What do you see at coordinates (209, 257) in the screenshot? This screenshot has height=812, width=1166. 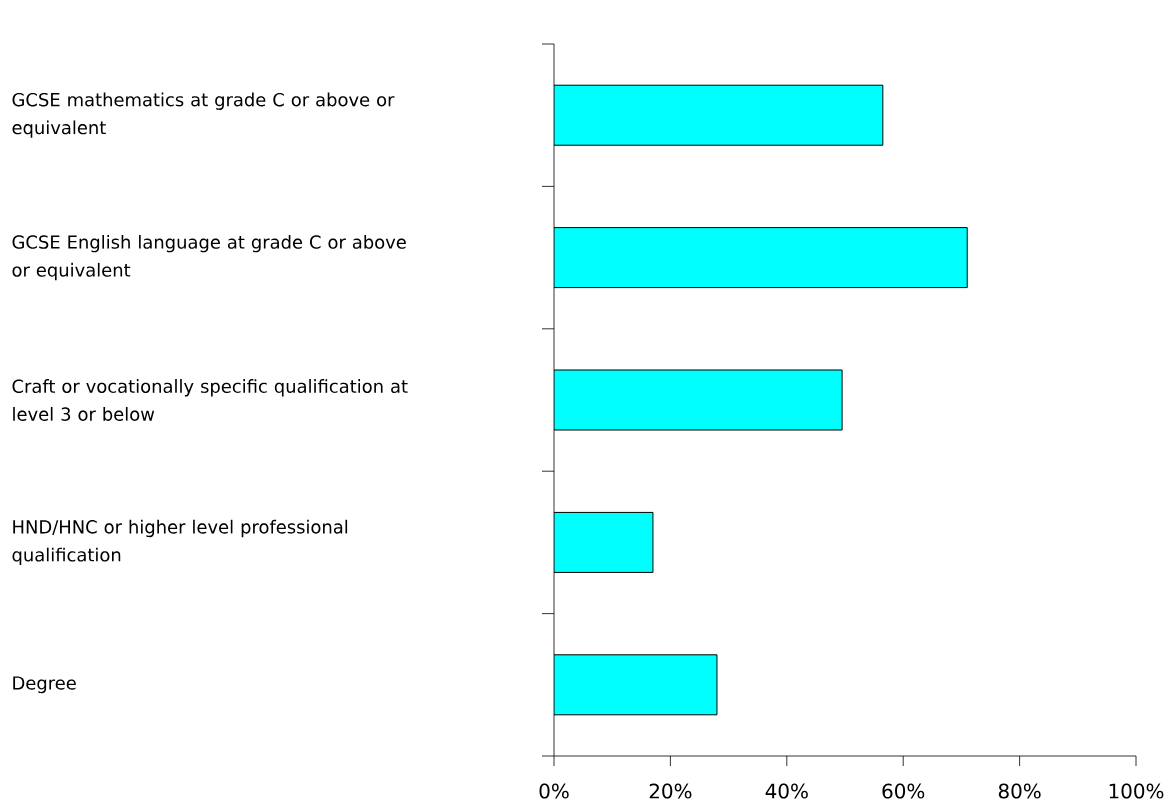 I see `y-tick-label: GCSE English language at grade C or above or equivalent` at bounding box center [209, 257].